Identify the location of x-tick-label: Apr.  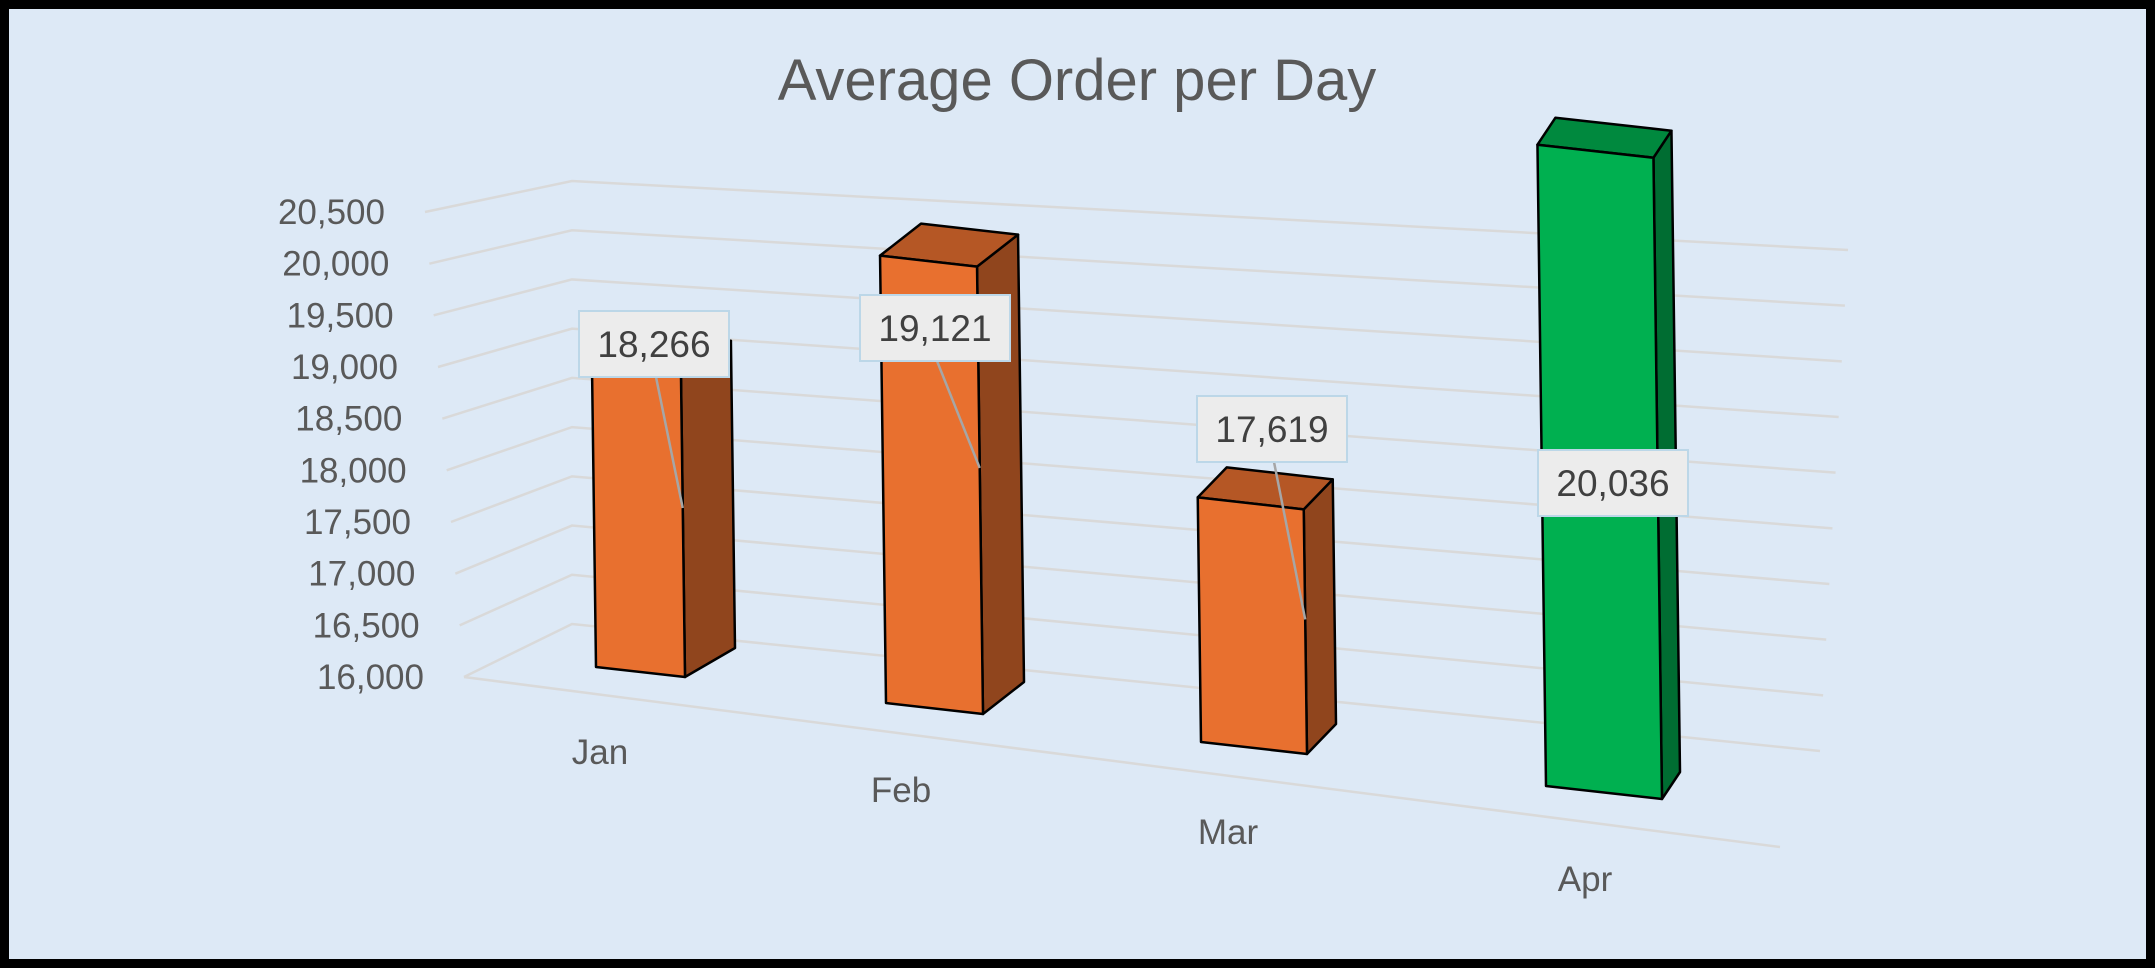
(1585, 879).